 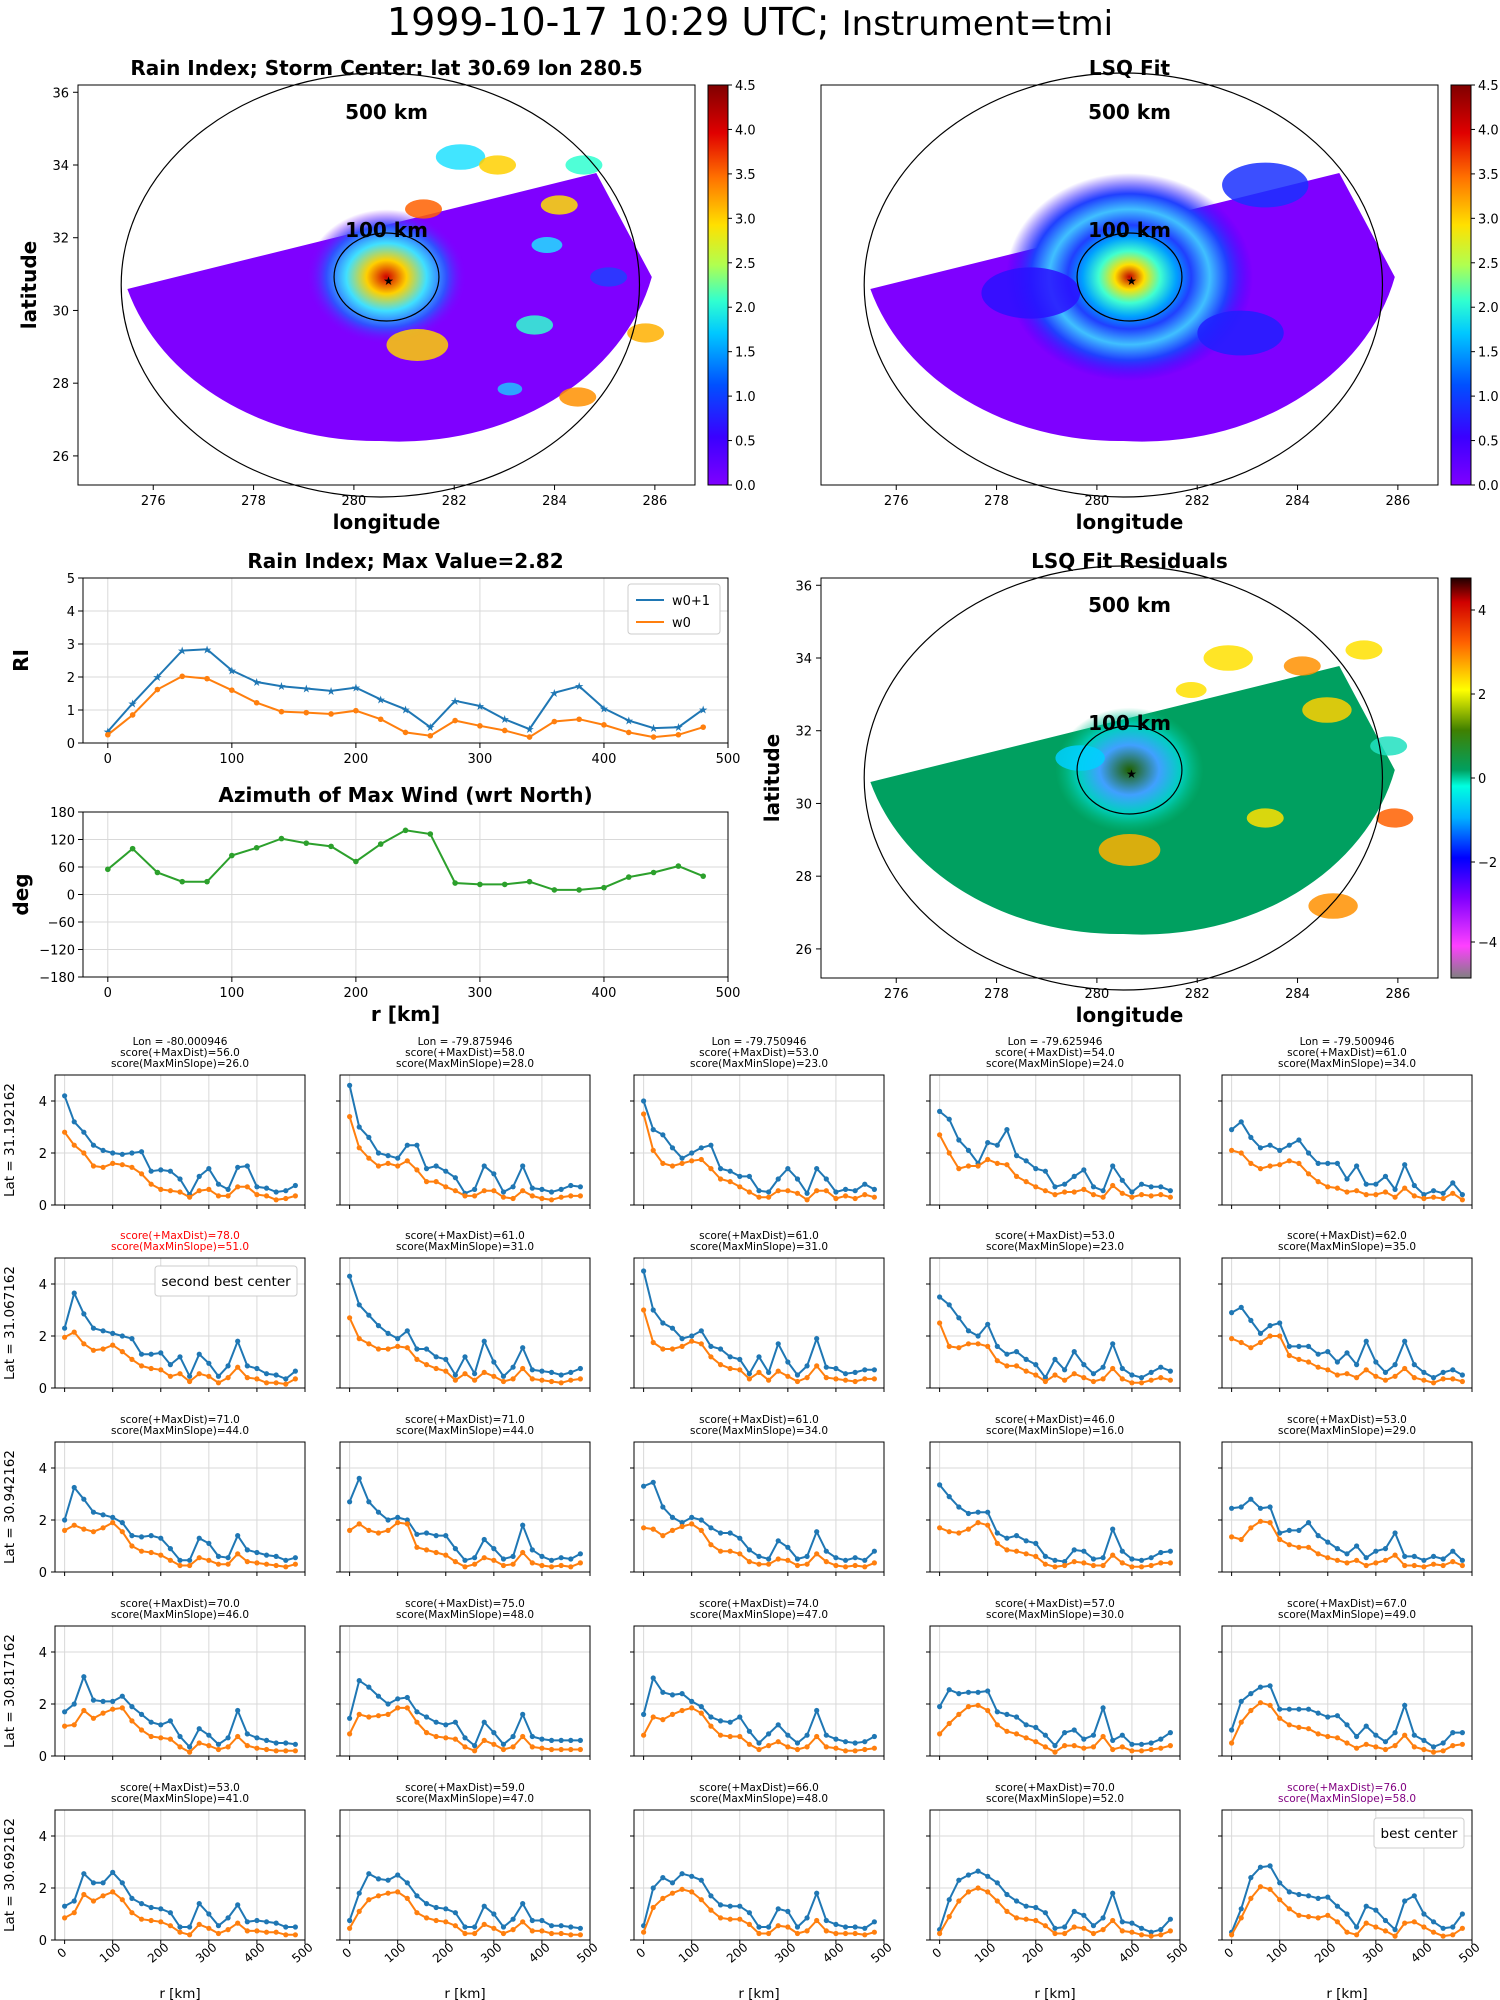 I want to click on score-maxminslope: score(MaxMinSlope)=23.0, so click(x=1055, y=1247).